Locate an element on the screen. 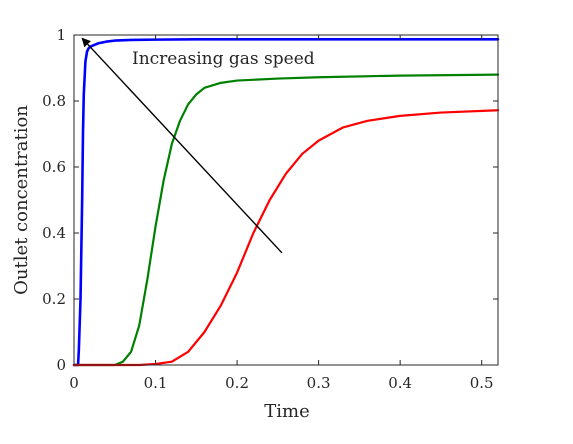 Image resolution: width=573 pixels, height=444 pixels. x-tick-label: 0.2 is located at coordinates (237, 383).